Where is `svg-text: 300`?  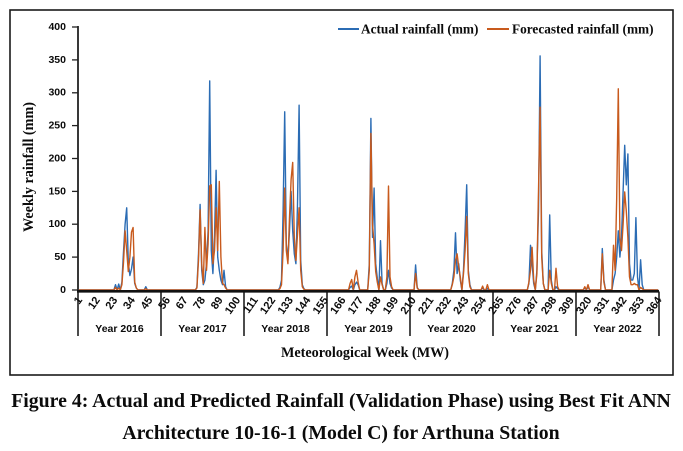
svg-text: 300 is located at coordinates (57, 93).